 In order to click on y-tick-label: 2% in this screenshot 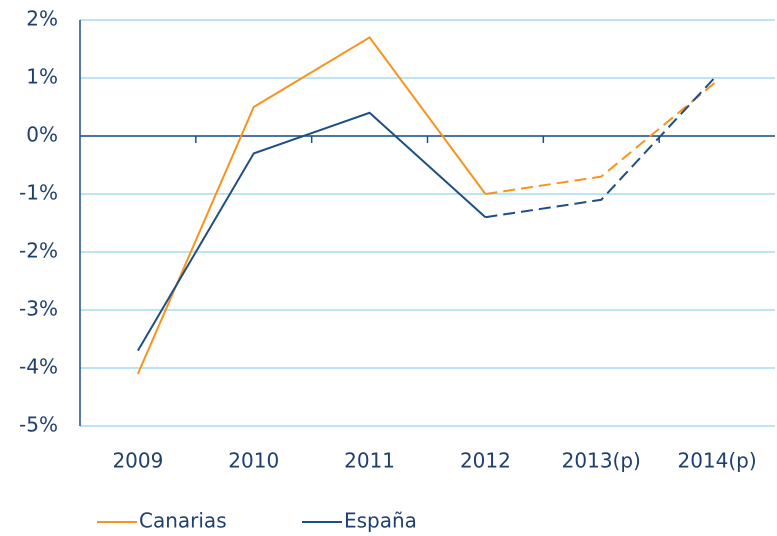, I will do `click(42, 19)`.